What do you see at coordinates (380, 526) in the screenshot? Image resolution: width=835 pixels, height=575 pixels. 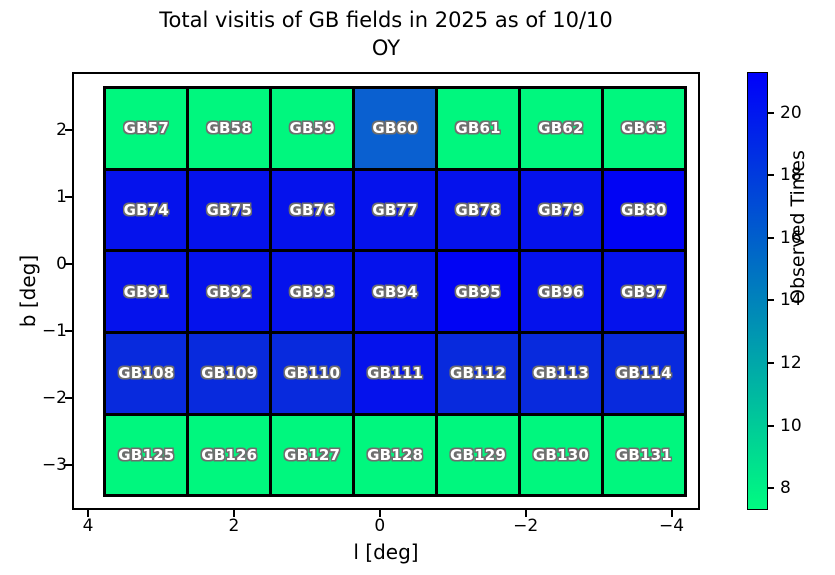 I see `x-tick-label: 0` at bounding box center [380, 526].